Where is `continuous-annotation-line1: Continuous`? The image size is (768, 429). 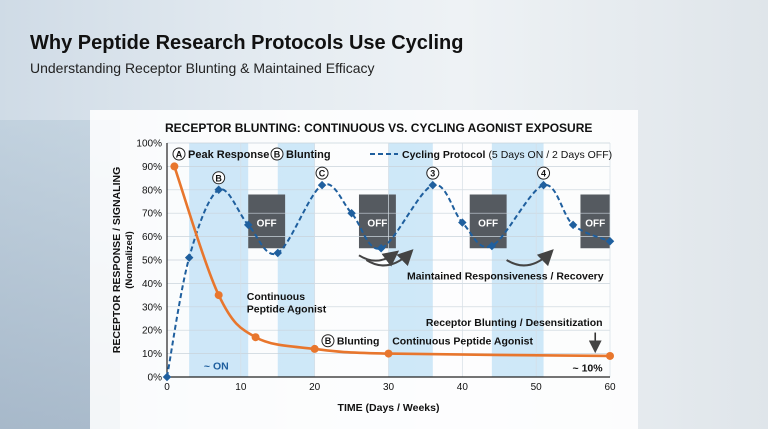
continuous-annotation-line1: Continuous is located at coordinates (276, 297).